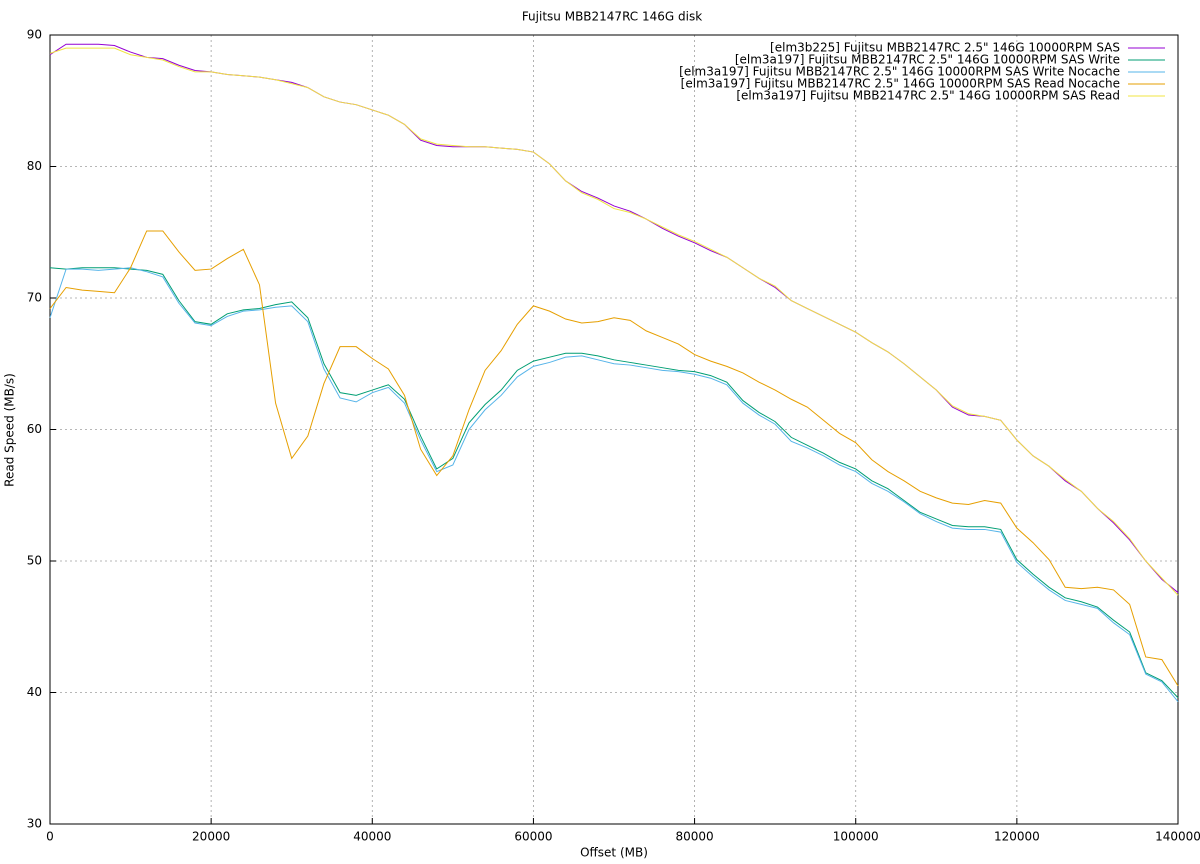  What do you see at coordinates (50, 837) in the screenshot?
I see `x-tick-label: 0` at bounding box center [50, 837].